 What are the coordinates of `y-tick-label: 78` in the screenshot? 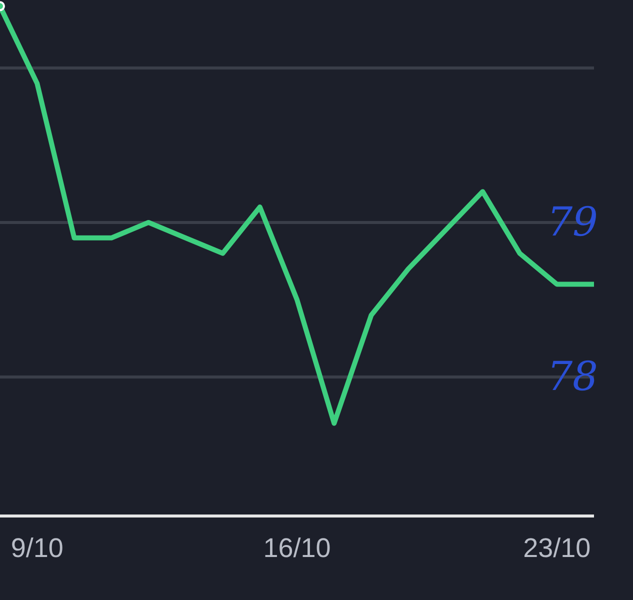 It's located at (572, 377).